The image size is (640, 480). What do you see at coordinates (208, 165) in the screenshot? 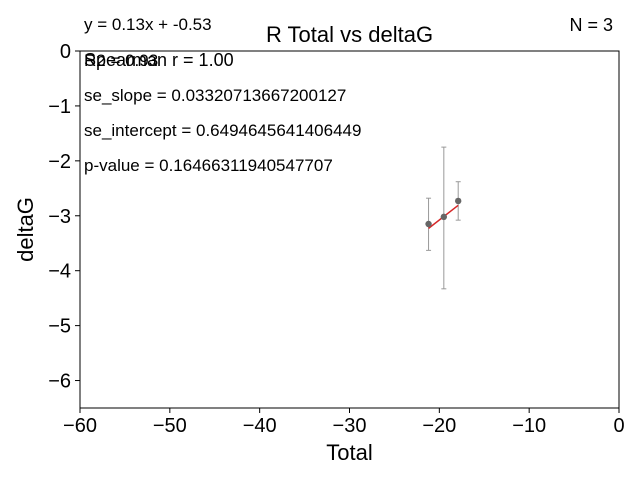
I see `p-value-annotation: p-value = 0.16466311940547707` at bounding box center [208, 165].